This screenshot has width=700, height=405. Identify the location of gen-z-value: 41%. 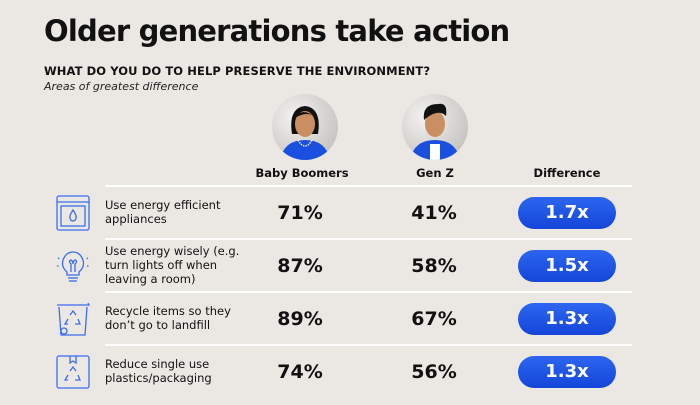
(434, 213).